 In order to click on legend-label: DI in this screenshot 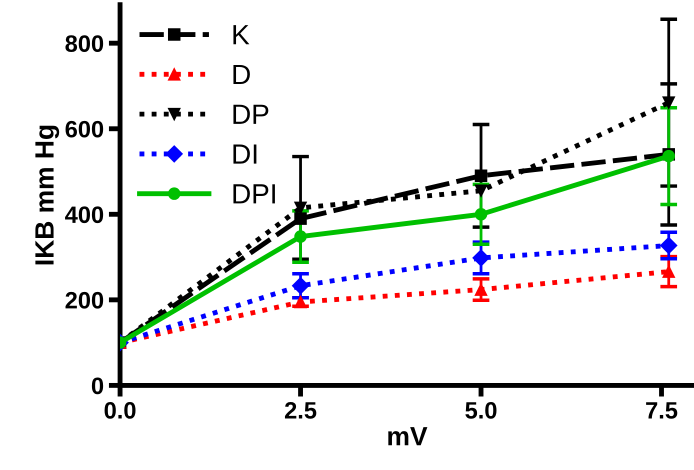, I will do `click(244, 154)`.